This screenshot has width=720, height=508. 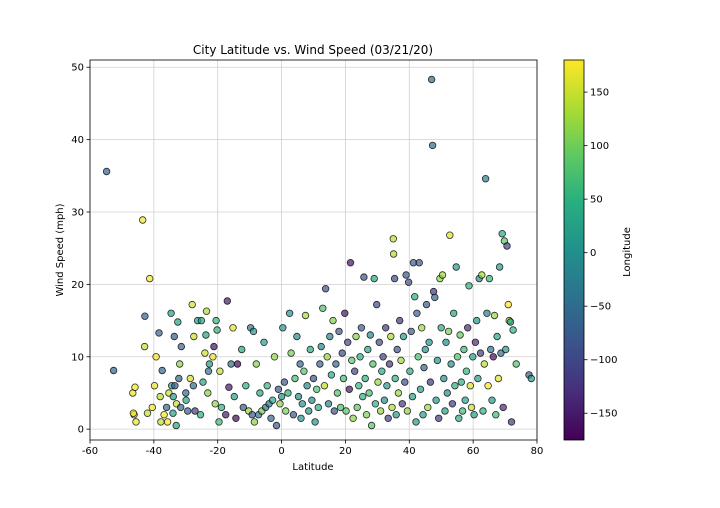 I want to click on y-tick-label: 0, so click(x=81, y=430).